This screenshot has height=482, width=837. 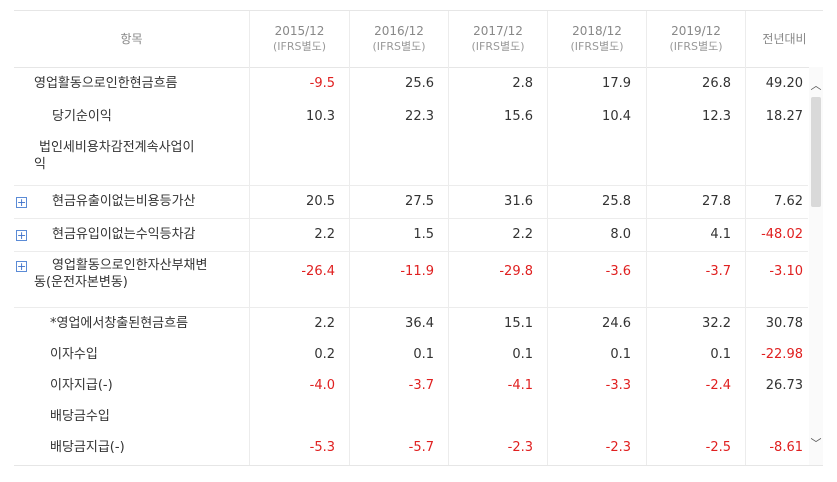 What do you see at coordinates (418, 465) in the screenshot?
I see `table-bottom-border` at bounding box center [418, 465].